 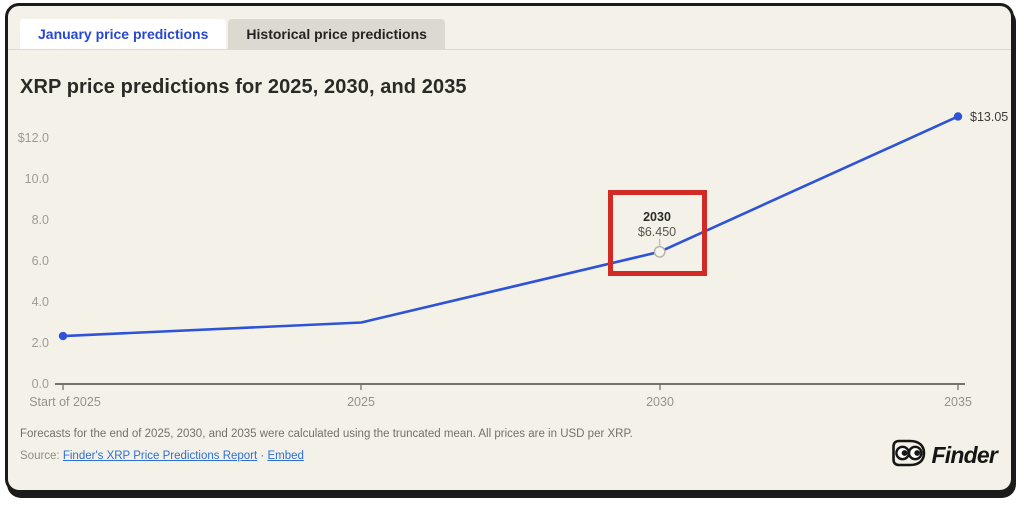 I want to click on y-tick-label: 0.0, so click(x=40, y=384).